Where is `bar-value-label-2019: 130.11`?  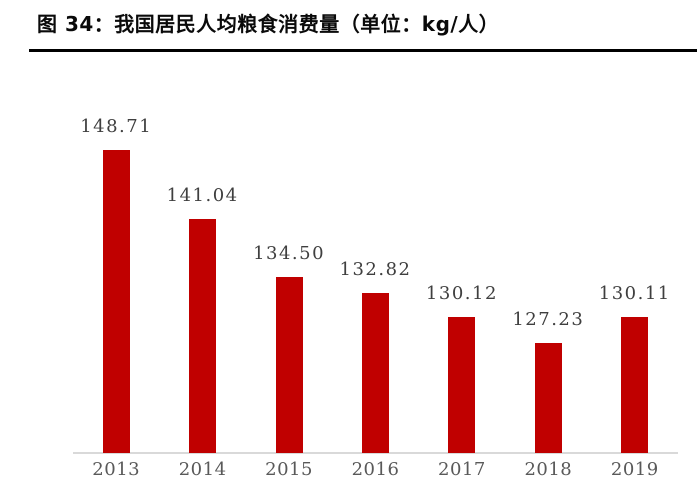
bar-value-label-2019: 130.11 is located at coordinates (634, 293).